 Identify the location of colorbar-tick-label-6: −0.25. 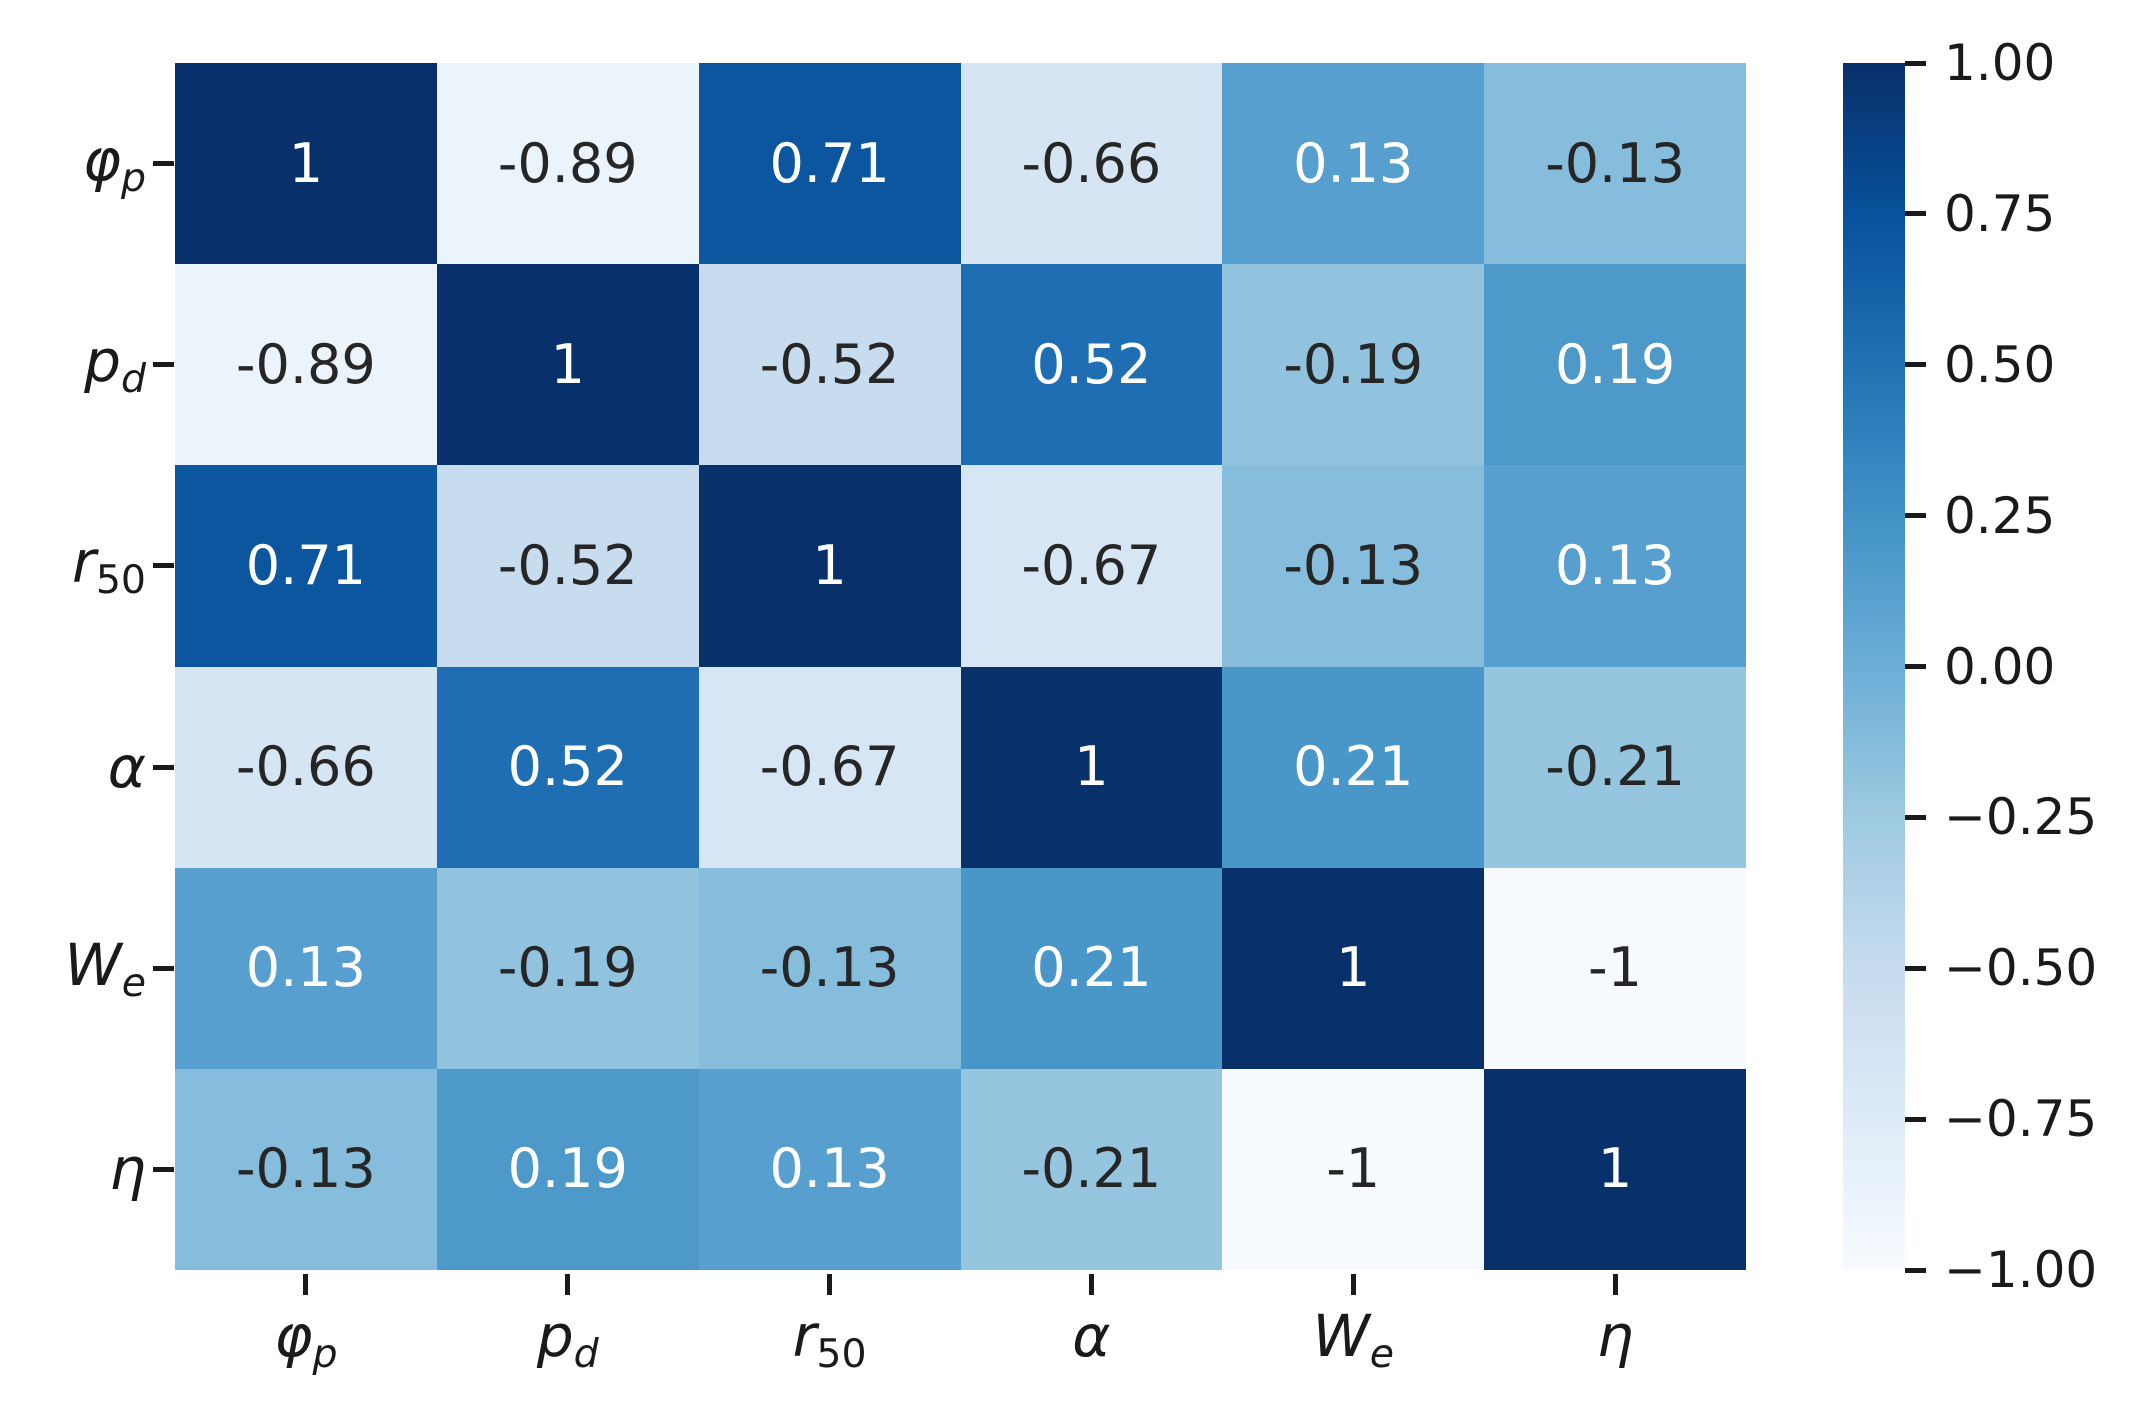
(2021, 817).